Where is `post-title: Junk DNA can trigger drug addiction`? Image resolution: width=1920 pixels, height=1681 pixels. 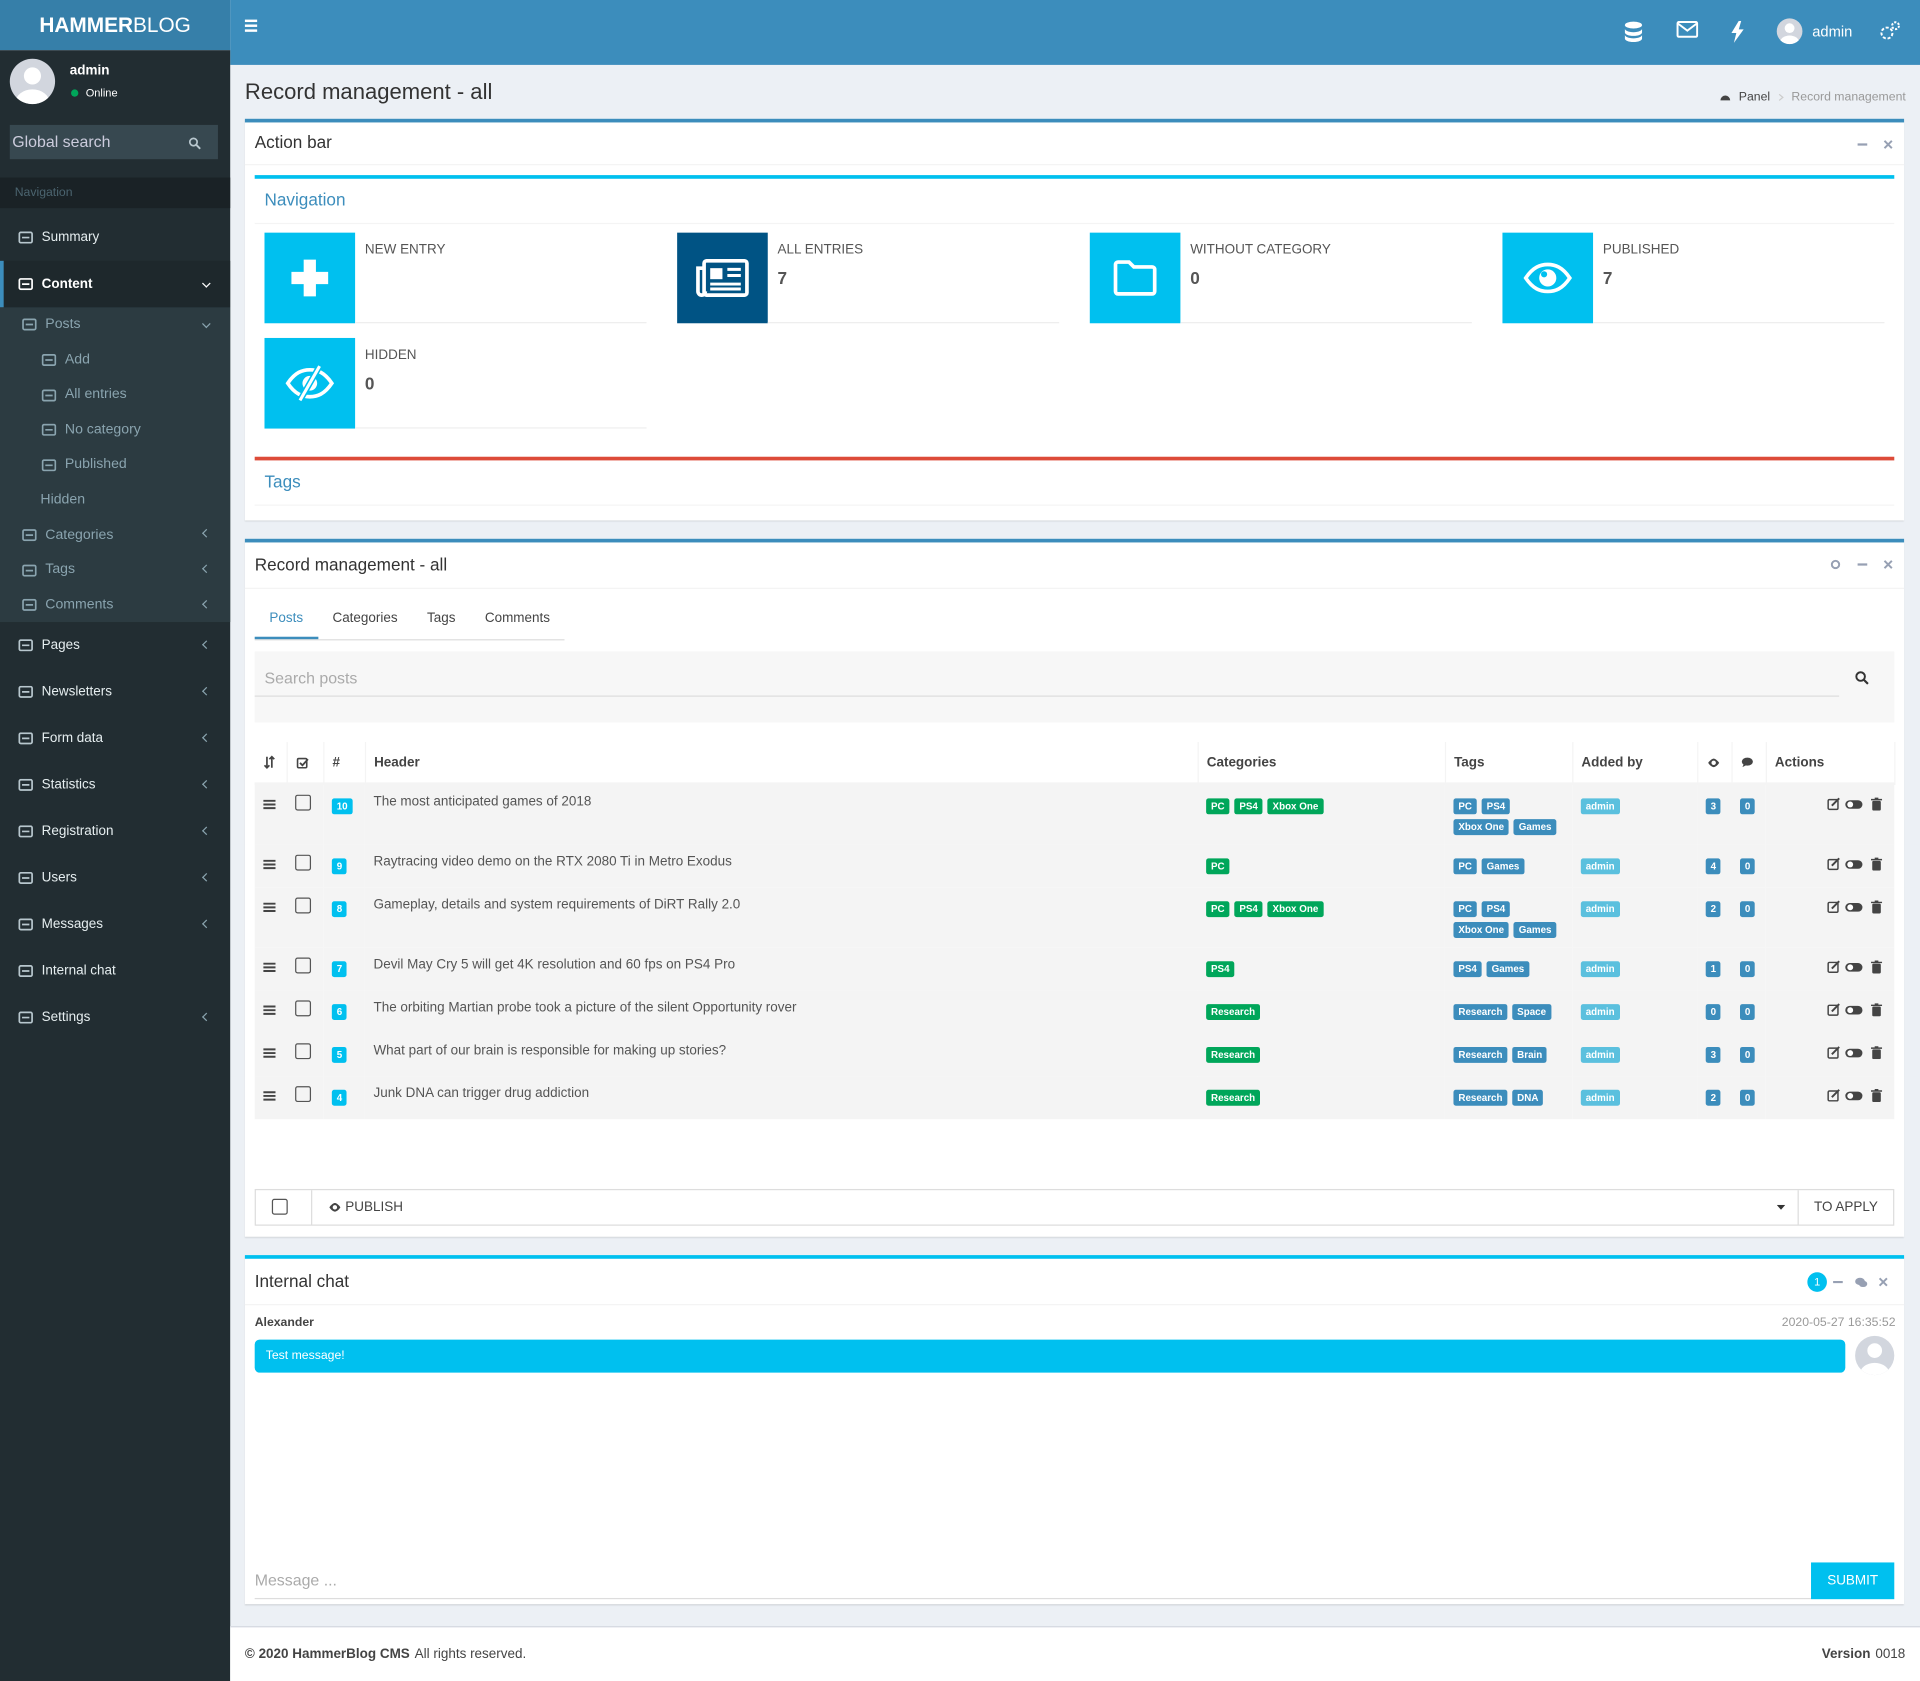
post-title: Junk DNA can trigger drug addiction is located at coordinates (481, 1093).